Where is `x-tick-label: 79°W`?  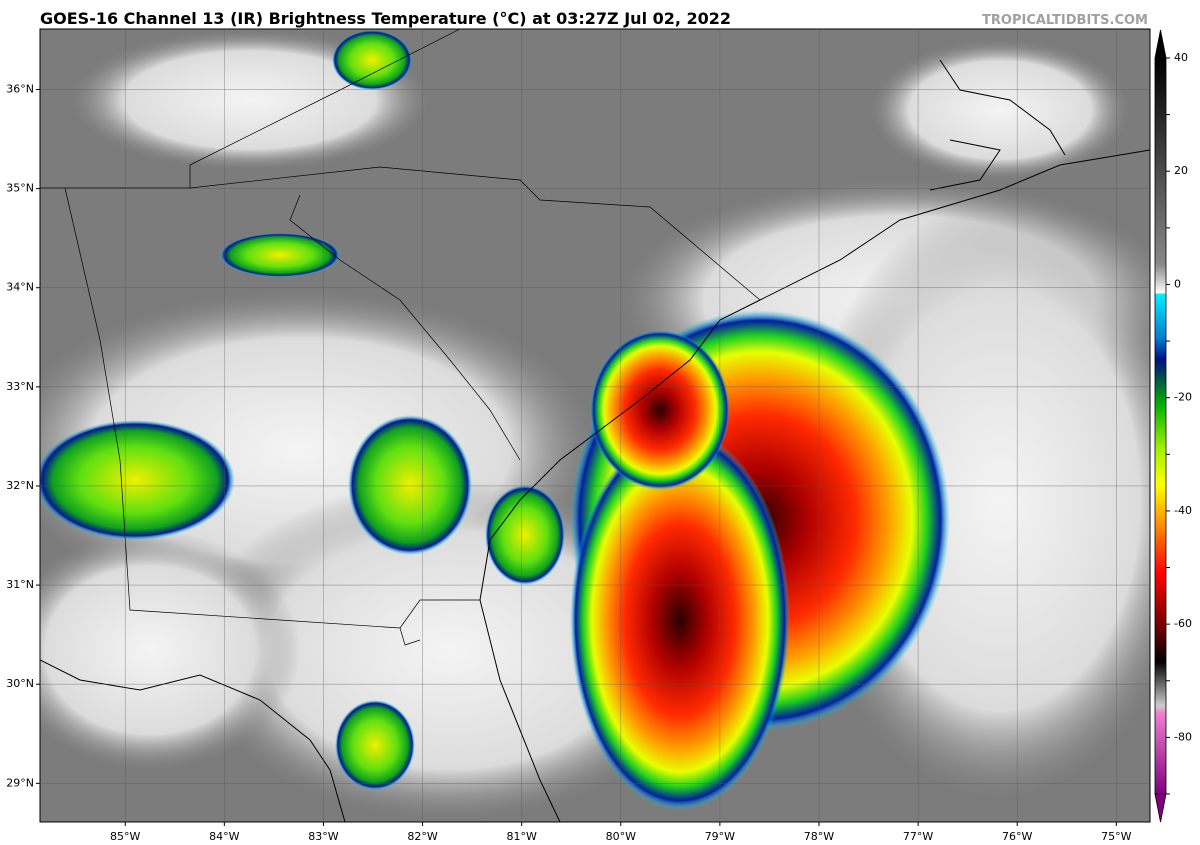
x-tick-label: 79°W is located at coordinates (720, 836).